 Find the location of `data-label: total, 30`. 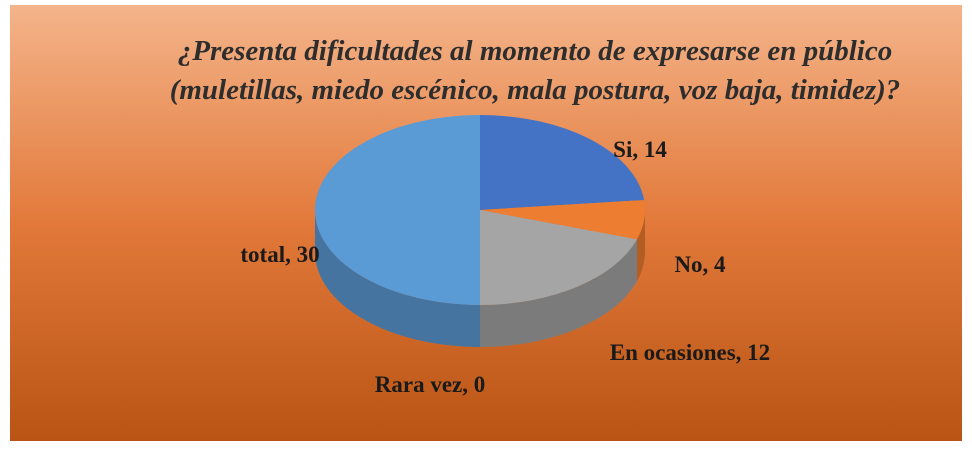

data-label: total, 30 is located at coordinates (280, 254).